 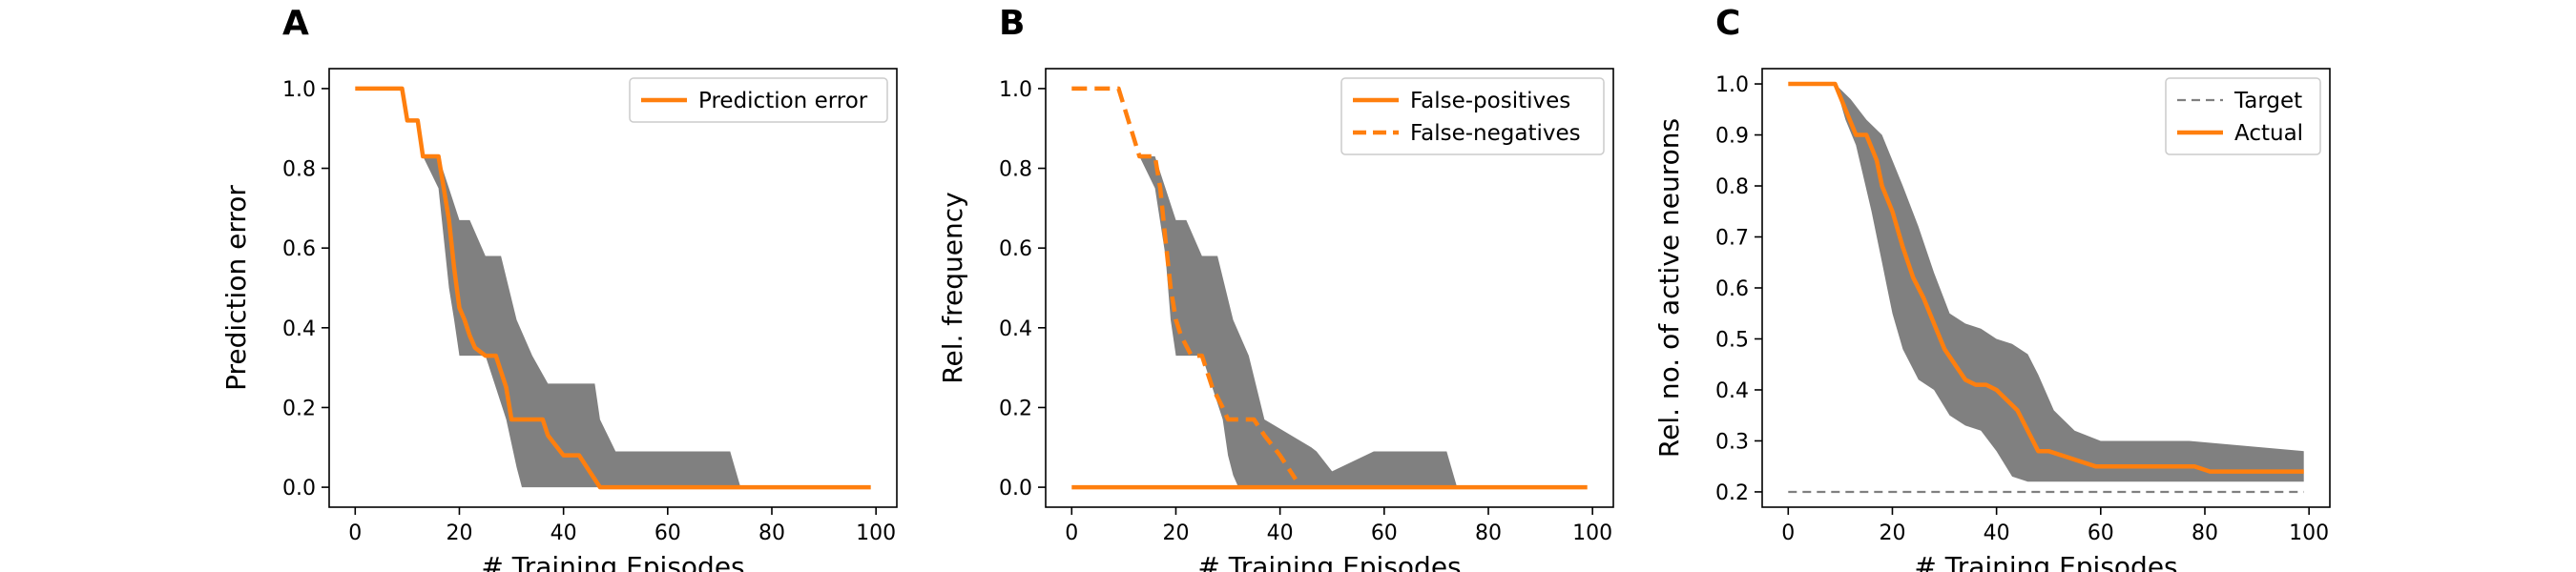 What do you see at coordinates (1022, 289) in the screenshot?
I see `panel-b-y-ticks: 0.0 0.2 0.4 0.6 0.8 1.0` at bounding box center [1022, 289].